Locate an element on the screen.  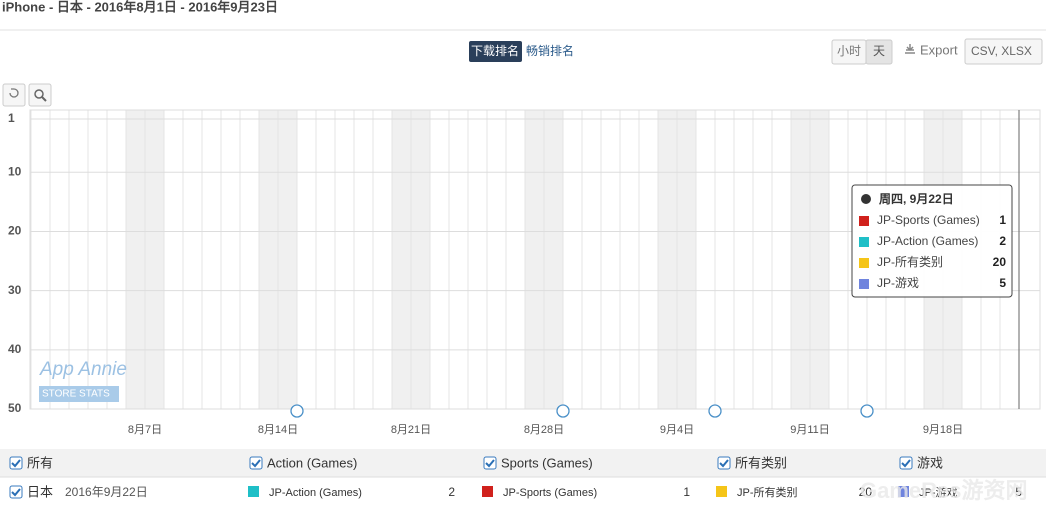
x-tick-label: 8月21日 is located at coordinates (411, 430).